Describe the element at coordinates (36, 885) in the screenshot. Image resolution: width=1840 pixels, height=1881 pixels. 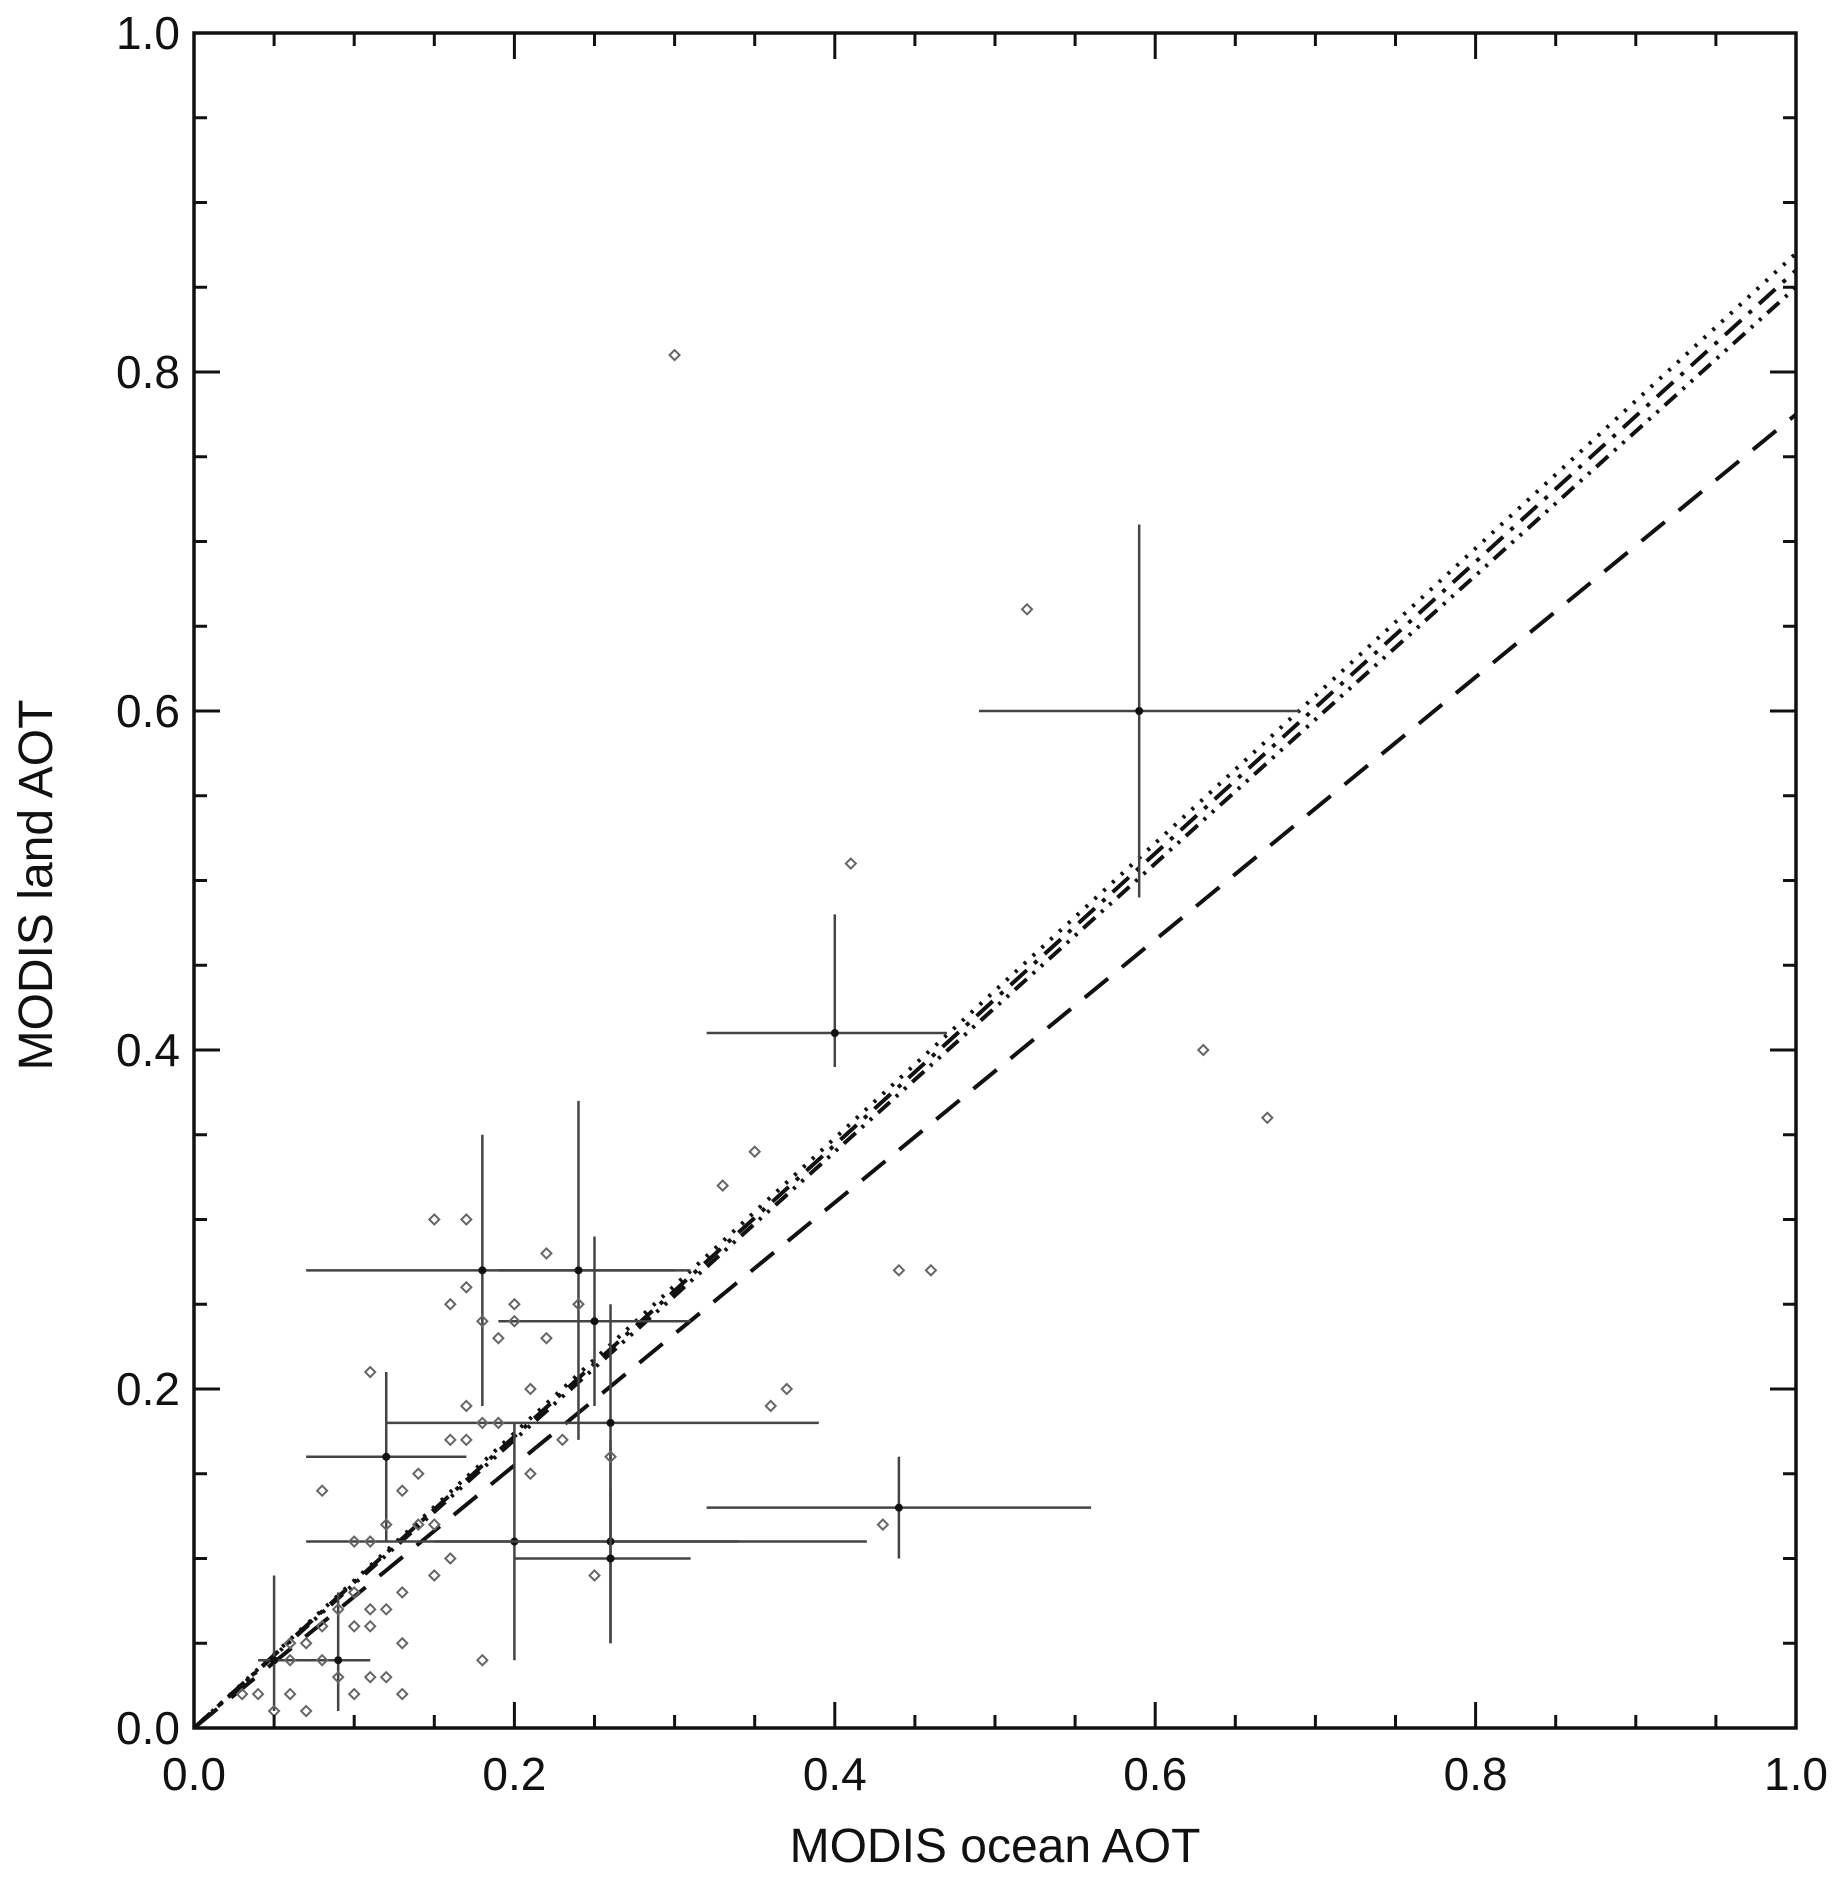
I see `y-axis-label: MODIS land AOT` at that location.